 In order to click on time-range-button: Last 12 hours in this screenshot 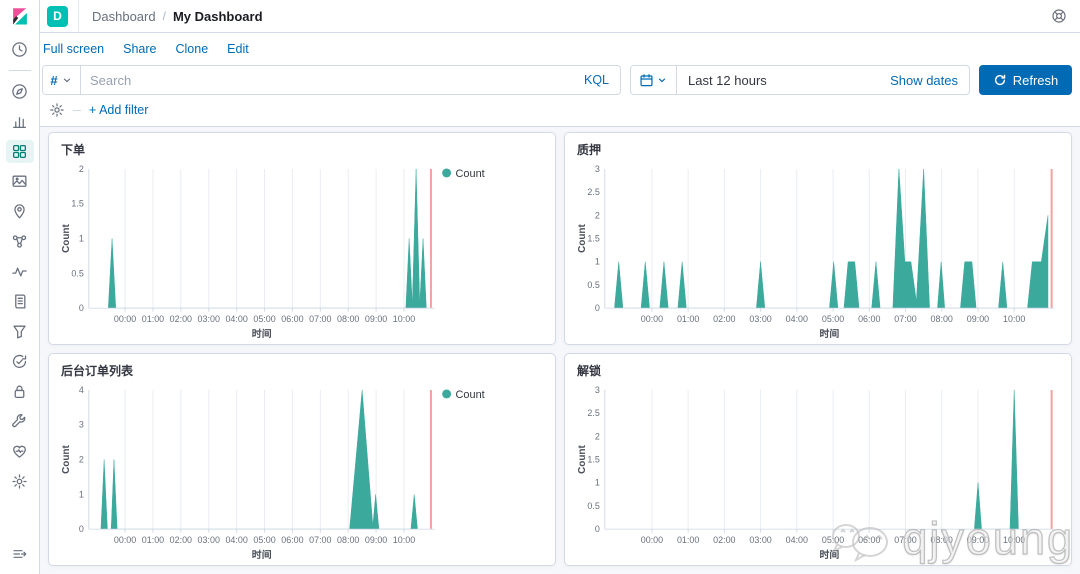, I will do `click(778, 80)`.